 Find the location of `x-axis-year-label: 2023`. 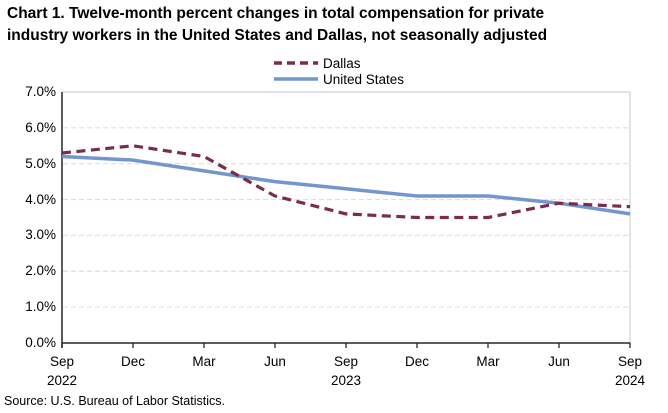

x-axis-year-label: 2023 is located at coordinates (346, 380).